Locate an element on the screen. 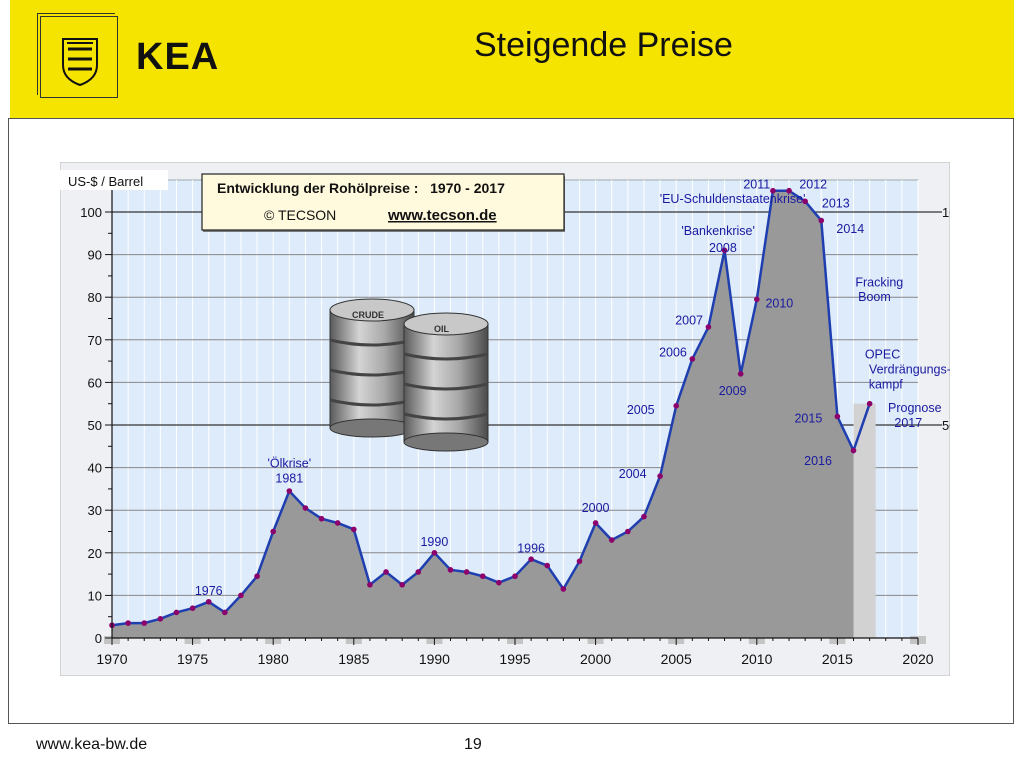 The image size is (1024, 768). annotation-label: 2005 is located at coordinates (641, 410).